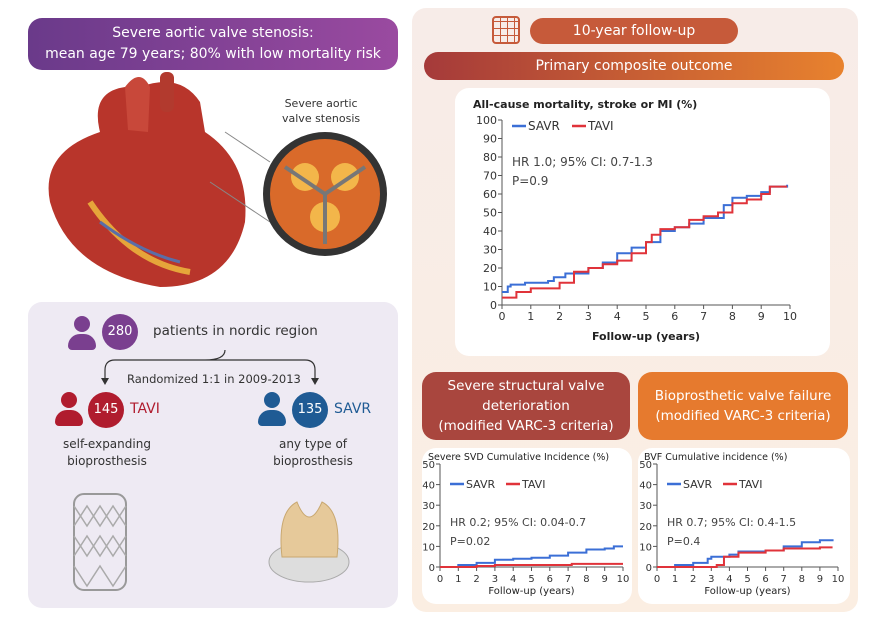  What do you see at coordinates (470, 541) in the screenshot?
I see `p-value-text: P=0.02` at bounding box center [470, 541].